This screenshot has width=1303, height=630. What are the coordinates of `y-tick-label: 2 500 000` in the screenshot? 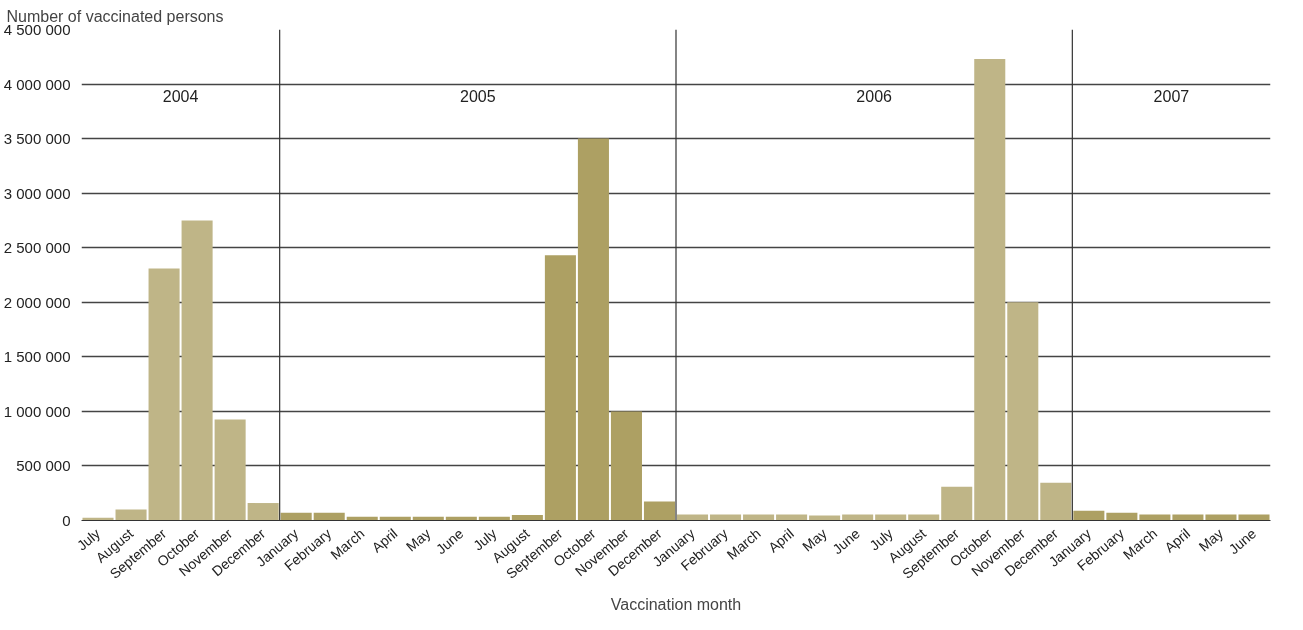 It's located at (37, 248).